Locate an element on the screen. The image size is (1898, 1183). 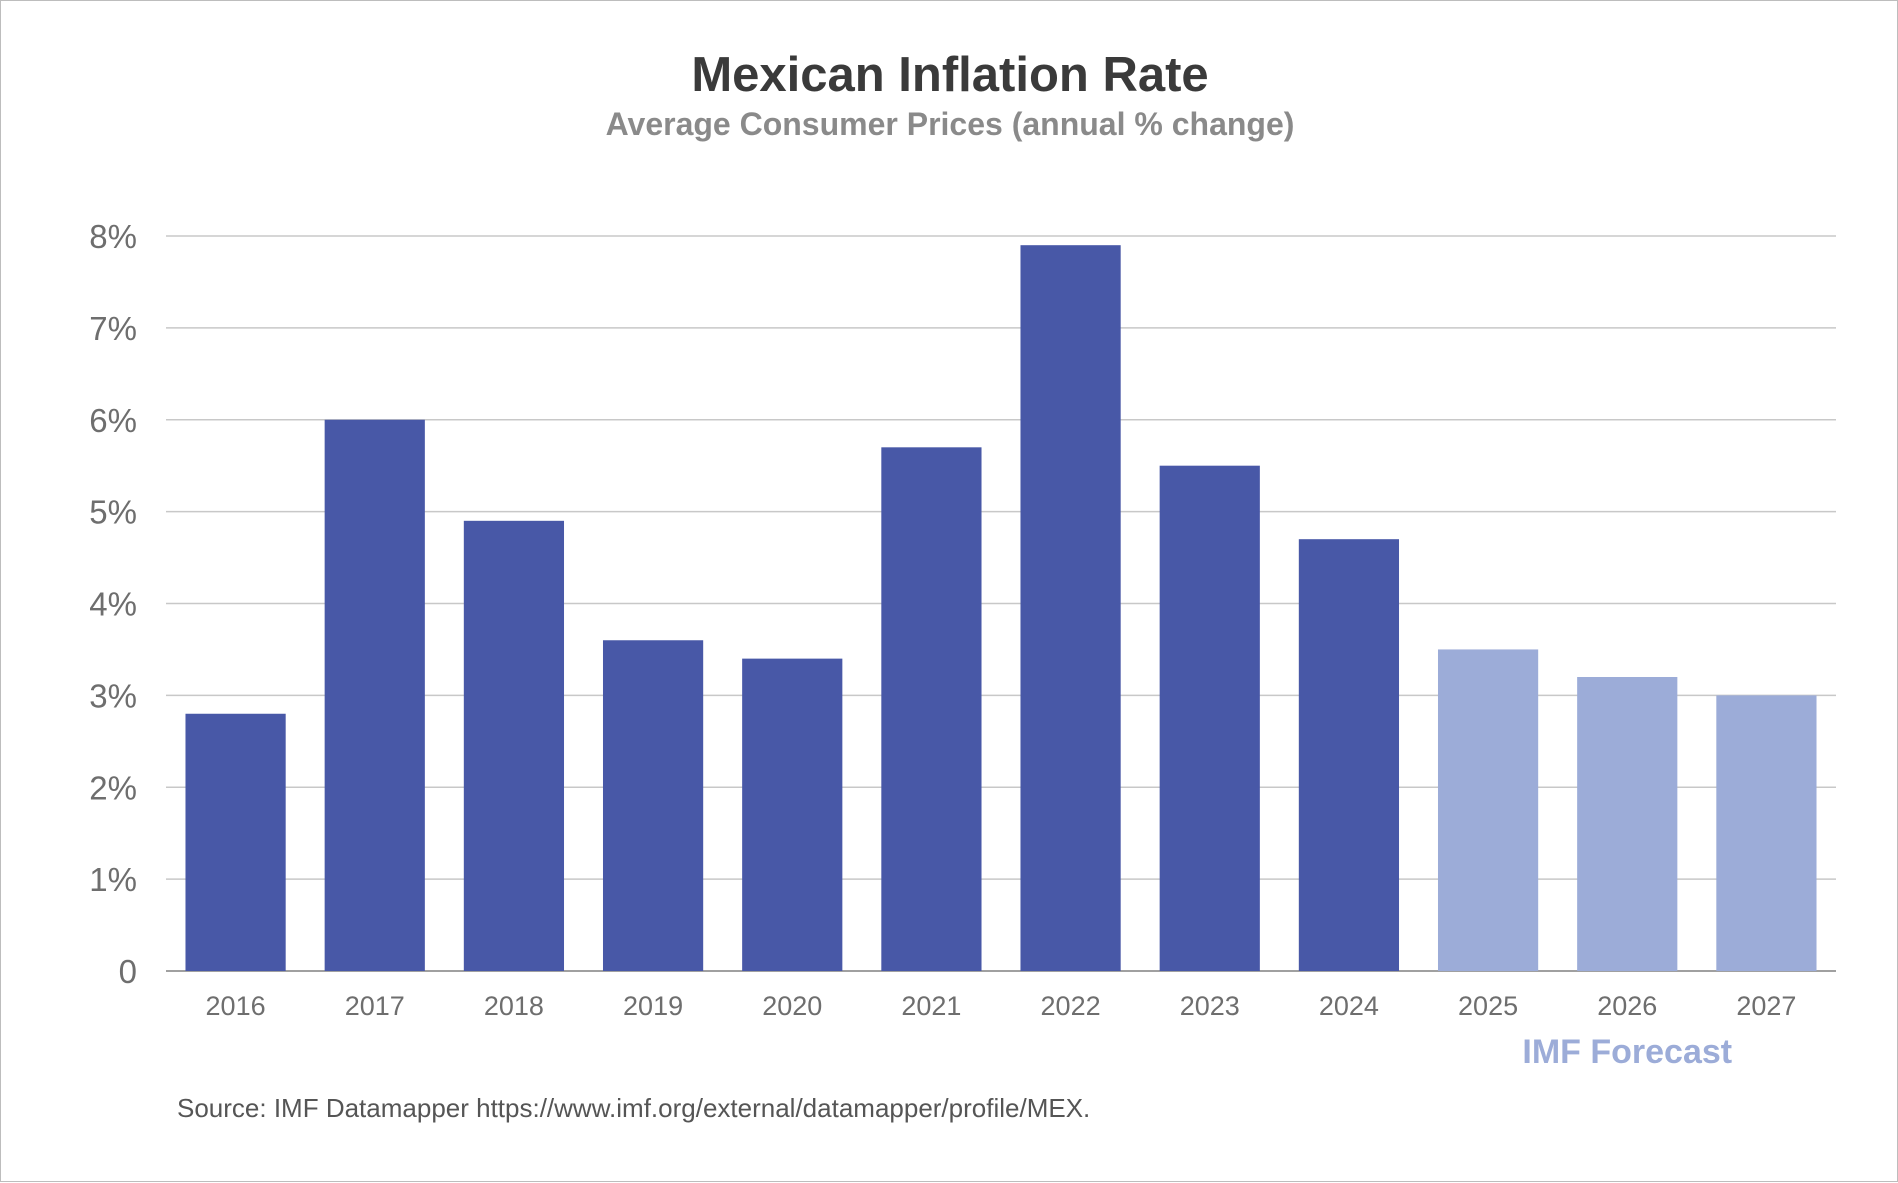
forecast-annotation: IMF Forecast is located at coordinates (1627, 1052).